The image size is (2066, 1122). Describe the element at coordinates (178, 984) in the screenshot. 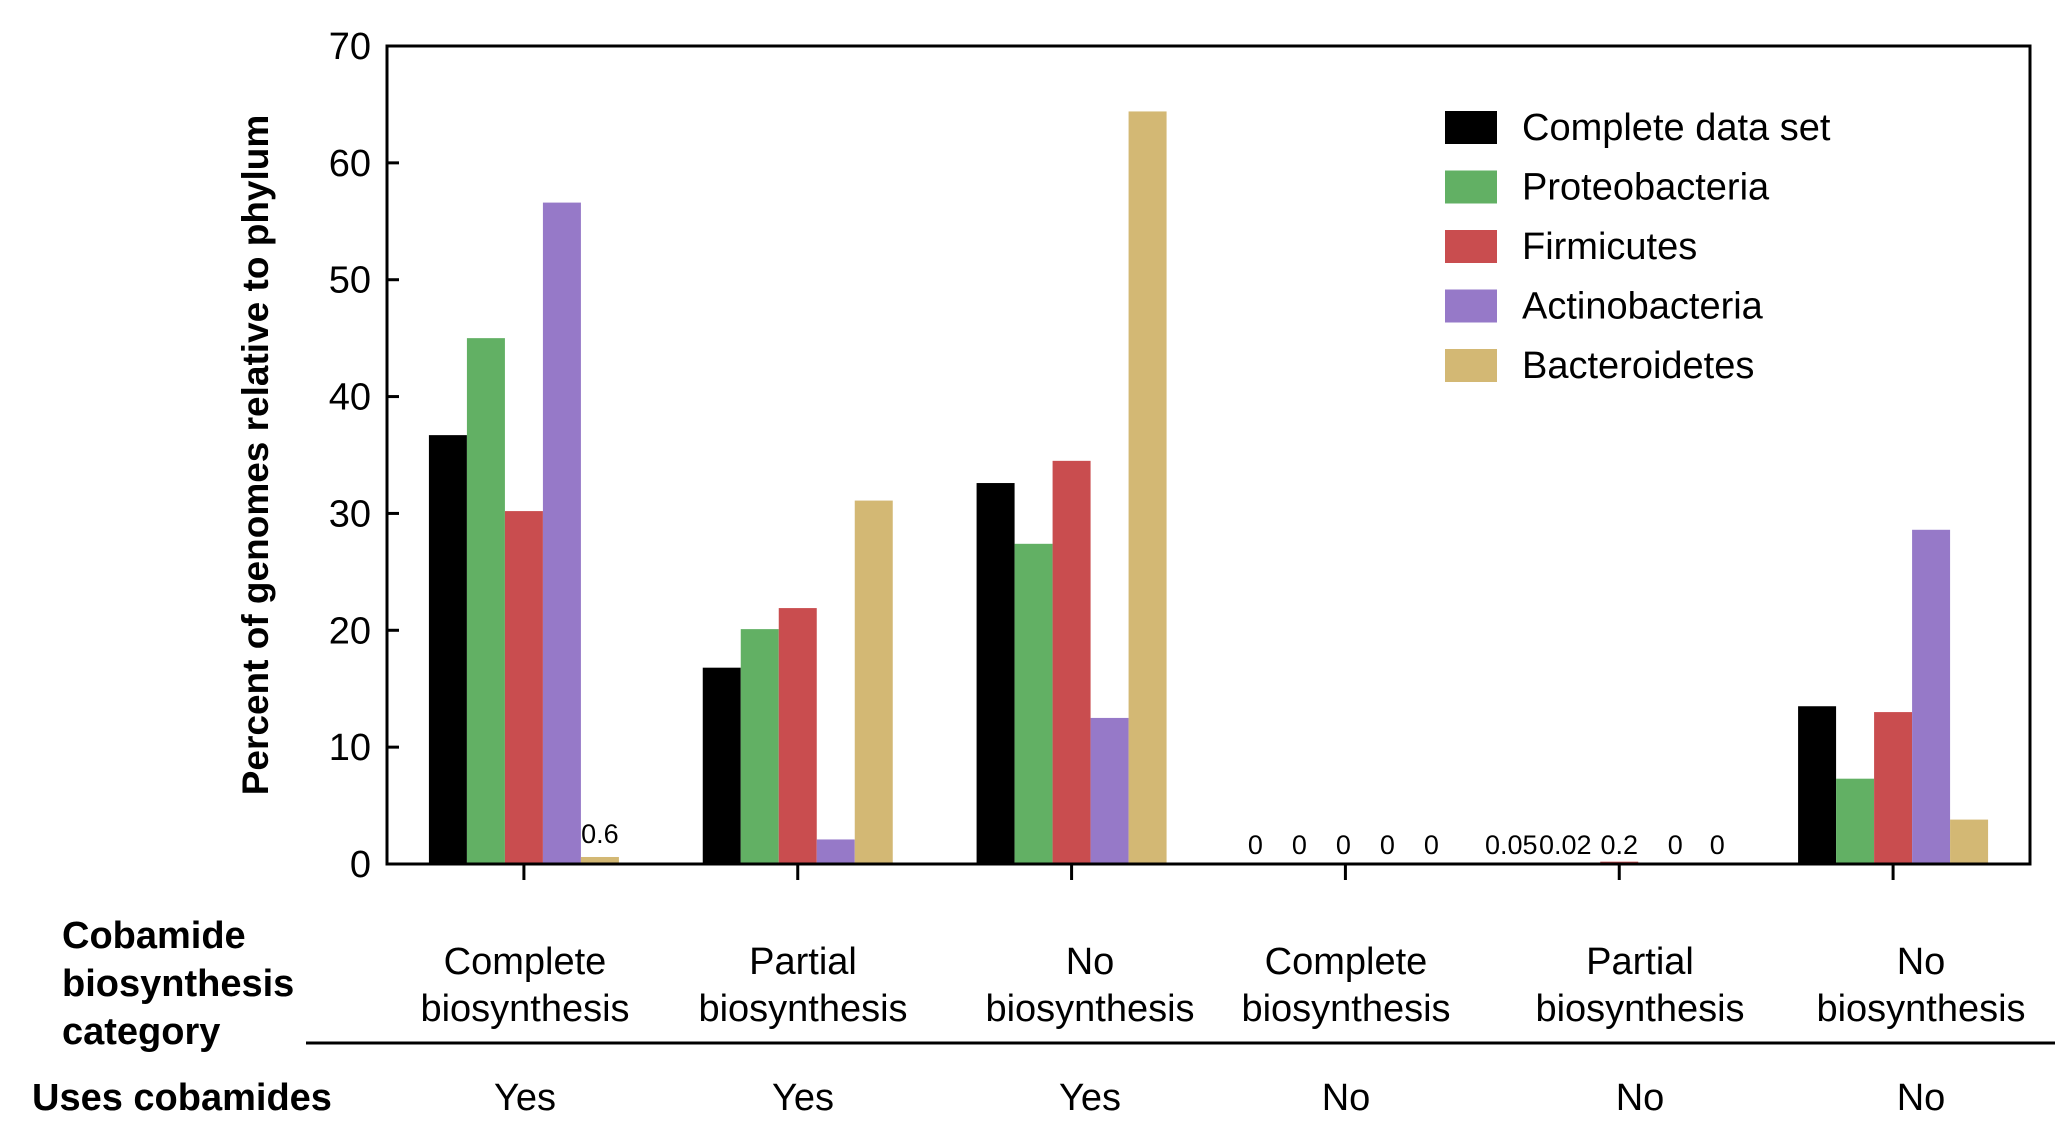

I see `category-row-header: biosynthesis` at that location.